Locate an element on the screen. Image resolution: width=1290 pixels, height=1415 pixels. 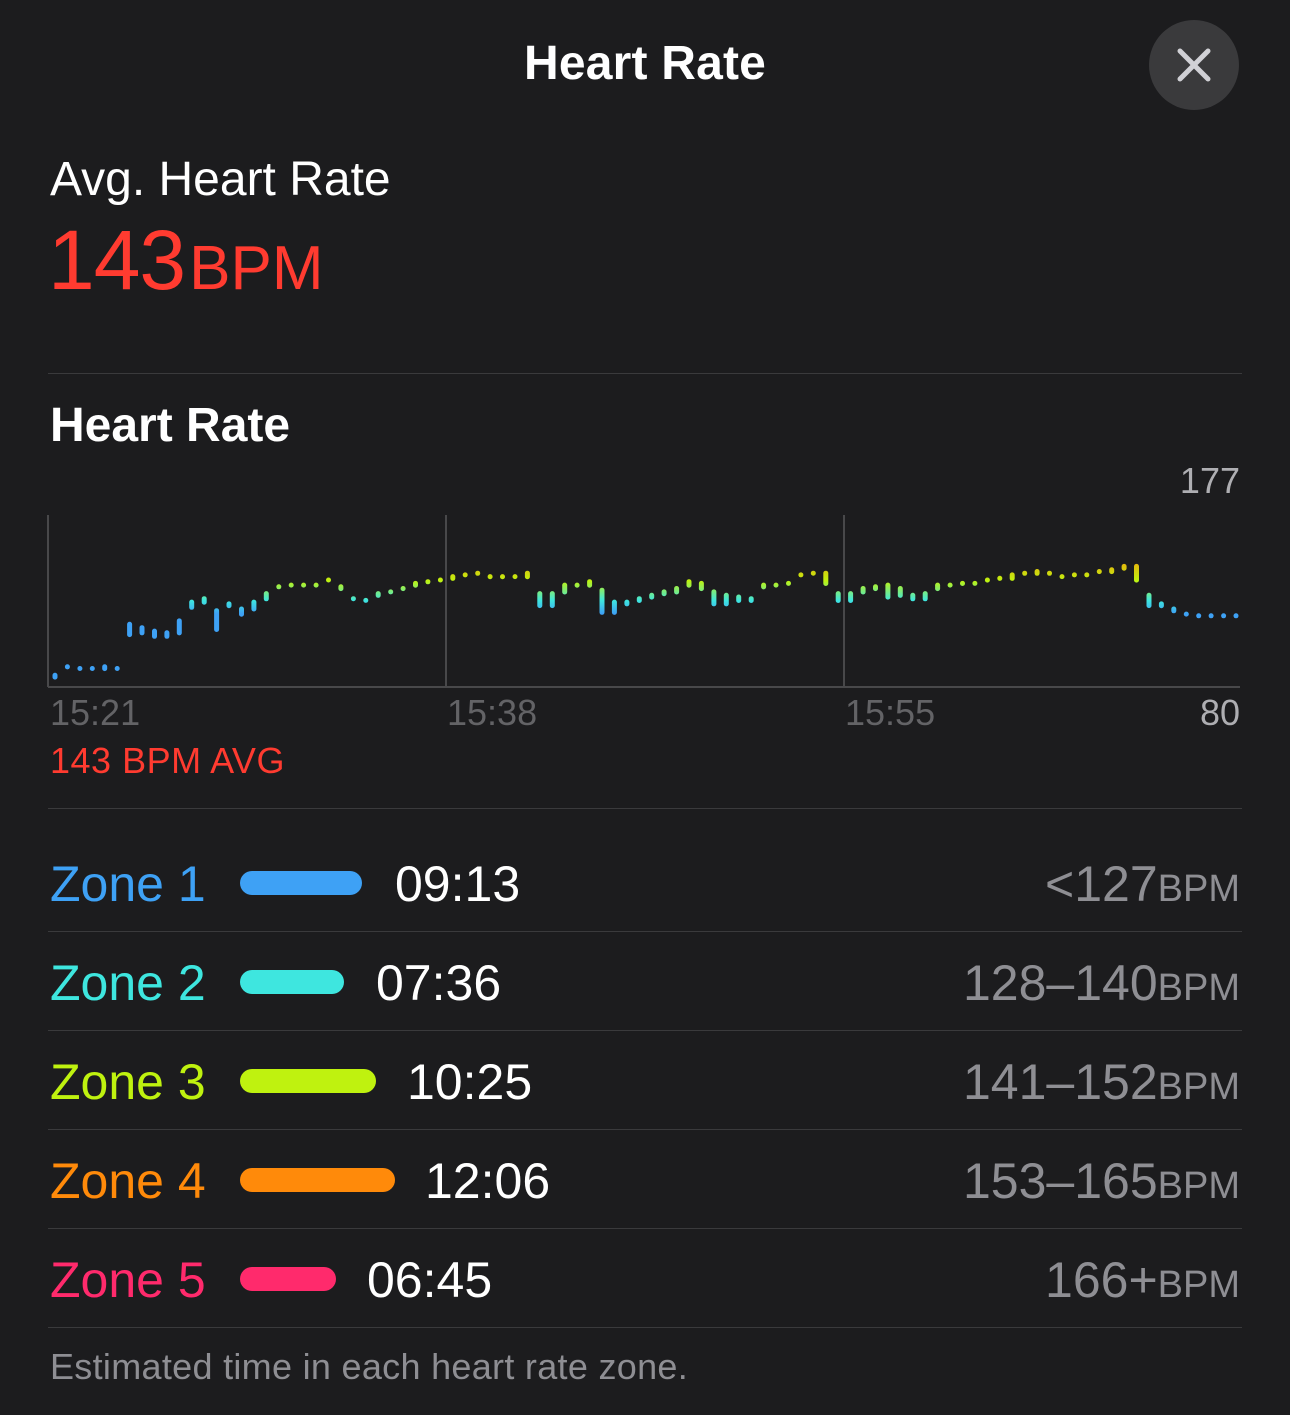
chart-y-max-label: 177 is located at coordinates (1209, 480).